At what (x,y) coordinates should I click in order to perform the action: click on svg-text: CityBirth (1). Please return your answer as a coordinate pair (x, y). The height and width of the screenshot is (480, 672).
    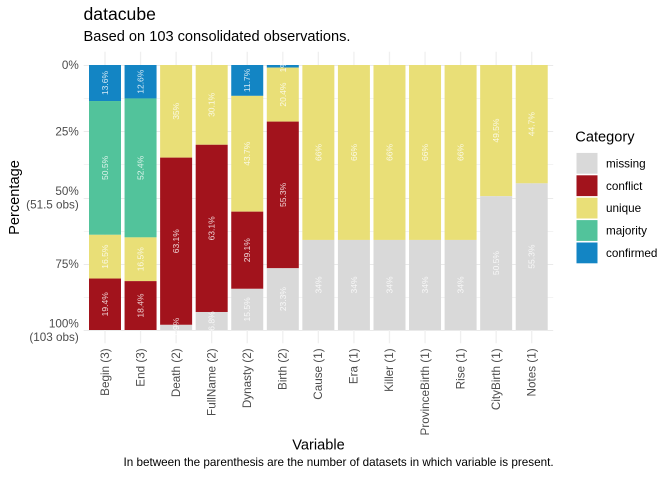
    Looking at the image, I should click on (496, 379).